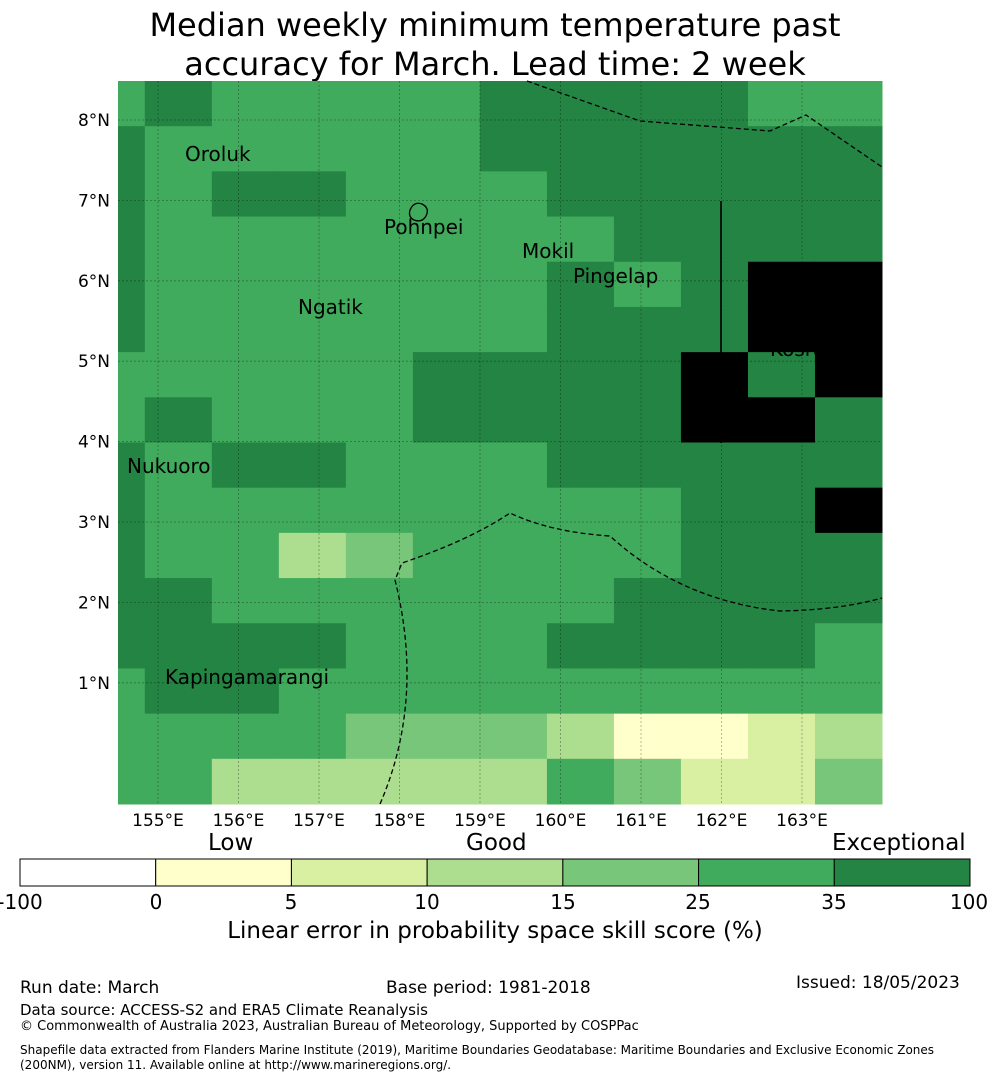 The image size is (990, 1080). I want to click on lat-tick-label: 6°N, so click(94, 282).